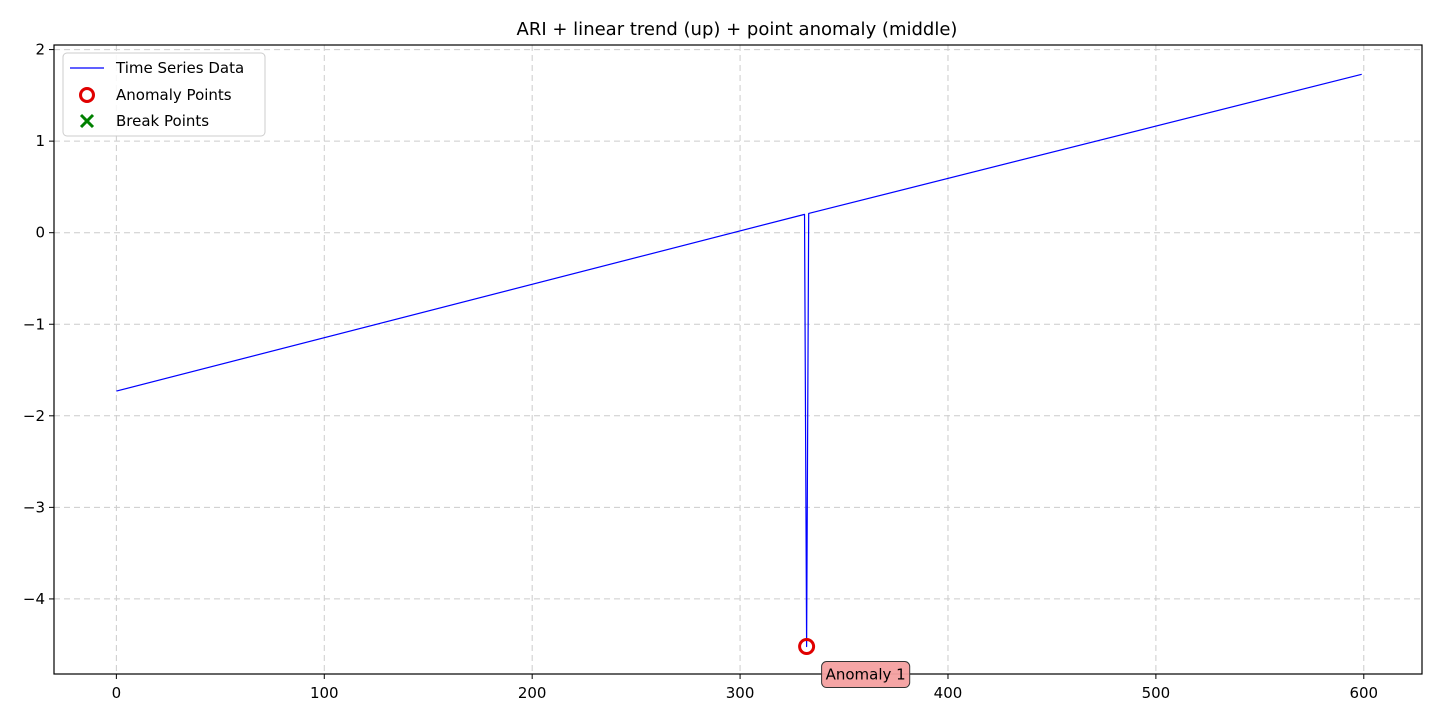 The width and height of the screenshot is (1440, 720). I want to click on legend-box, so click(164, 94).